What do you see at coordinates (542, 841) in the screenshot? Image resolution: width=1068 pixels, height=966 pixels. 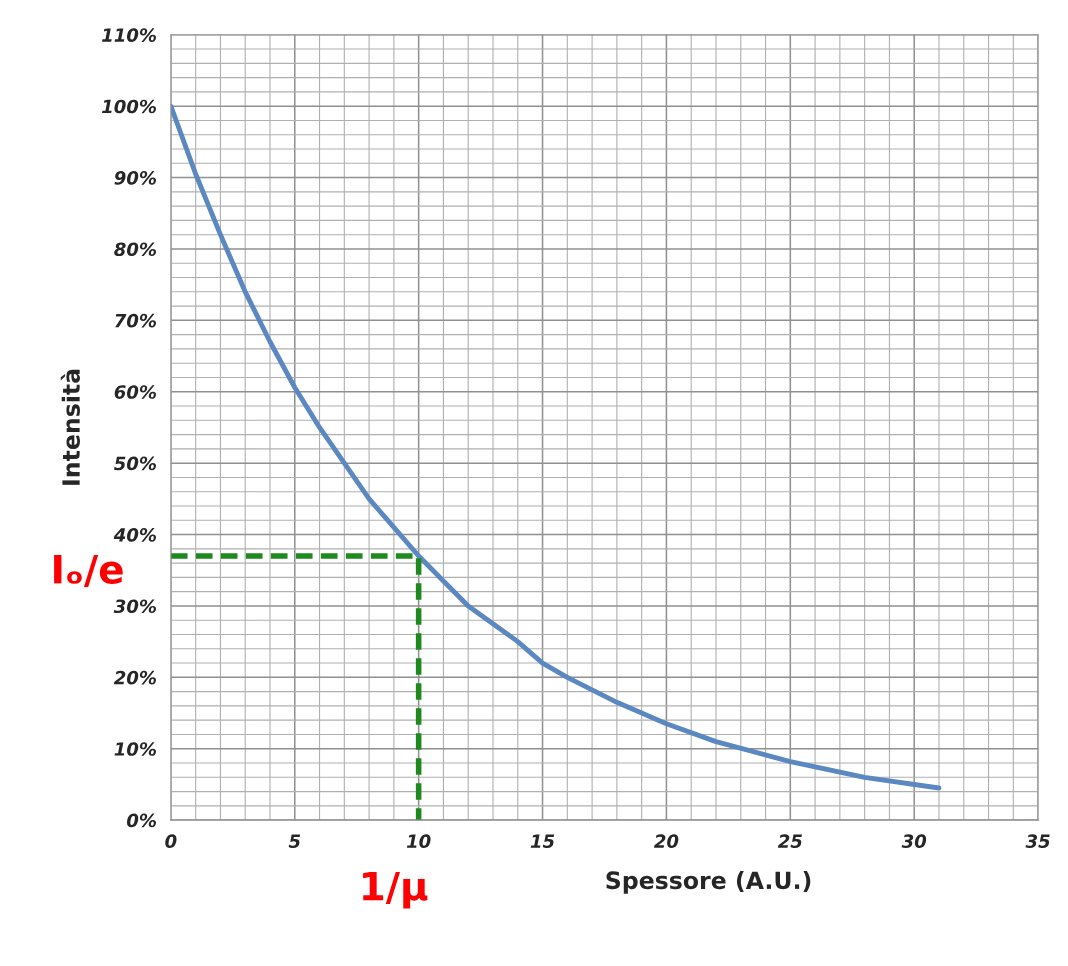 I see `x-tick-label: 15` at bounding box center [542, 841].